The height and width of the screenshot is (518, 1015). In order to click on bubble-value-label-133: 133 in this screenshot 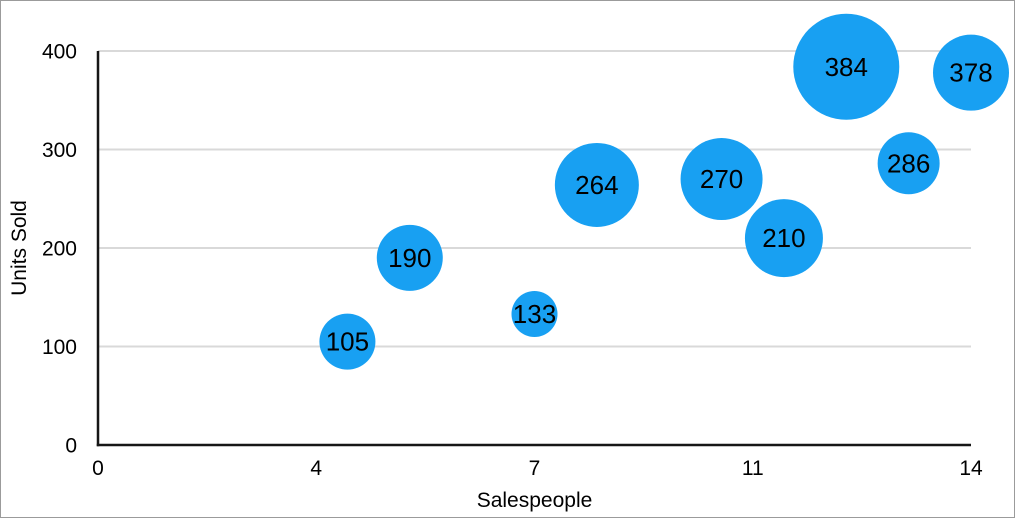, I will do `click(534, 314)`.